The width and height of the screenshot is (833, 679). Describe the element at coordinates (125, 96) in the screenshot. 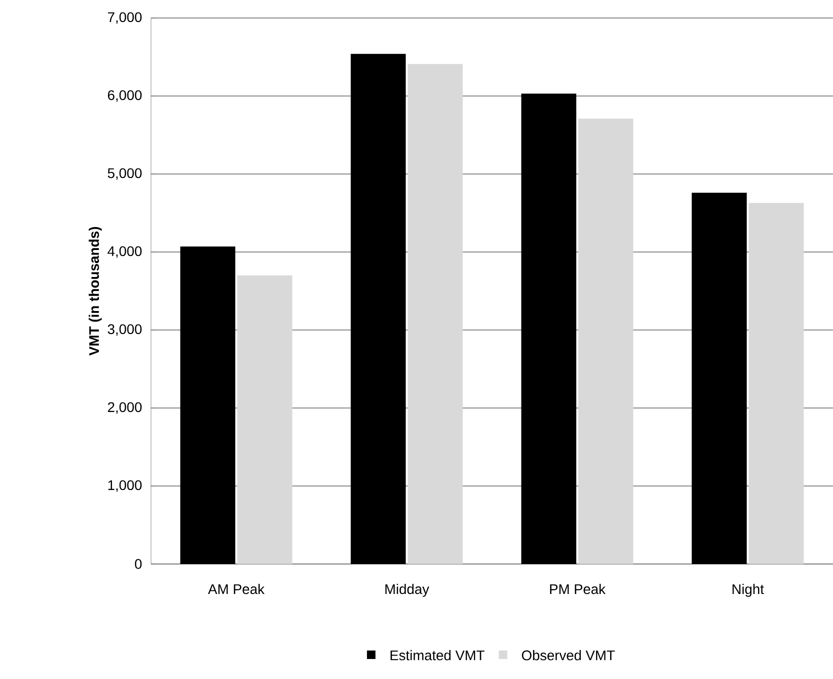

I see `y-tick-label: 6,000` at that location.